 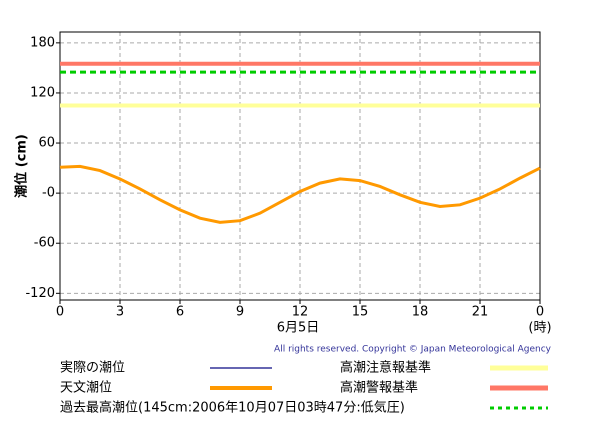 I want to click on x-axis-unit: (時), so click(x=539, y=328).